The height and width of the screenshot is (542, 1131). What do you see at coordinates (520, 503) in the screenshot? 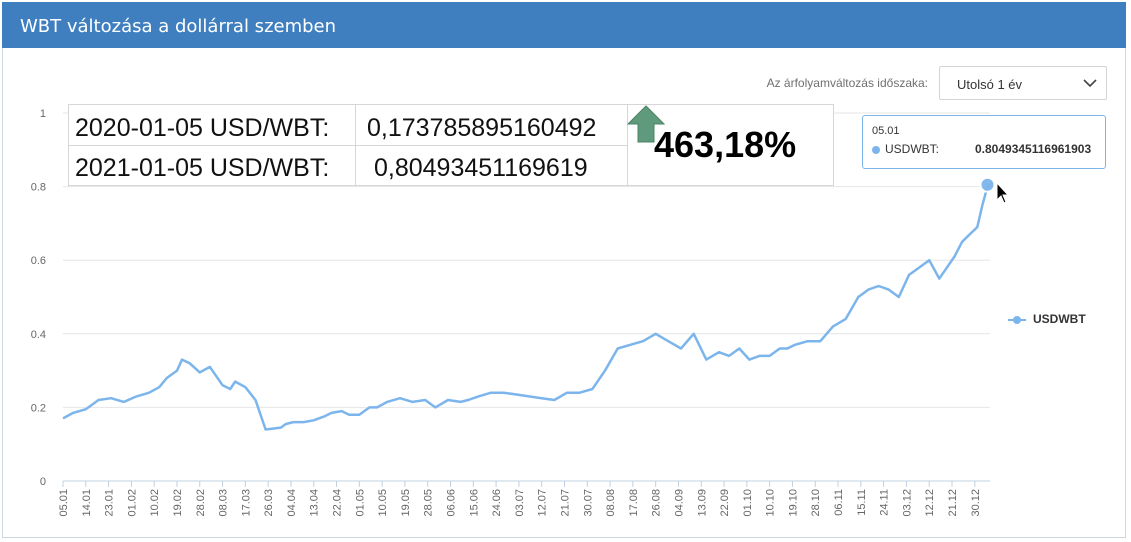
I see `x-tick-label: 03.07` at bounding box center [520, 503].